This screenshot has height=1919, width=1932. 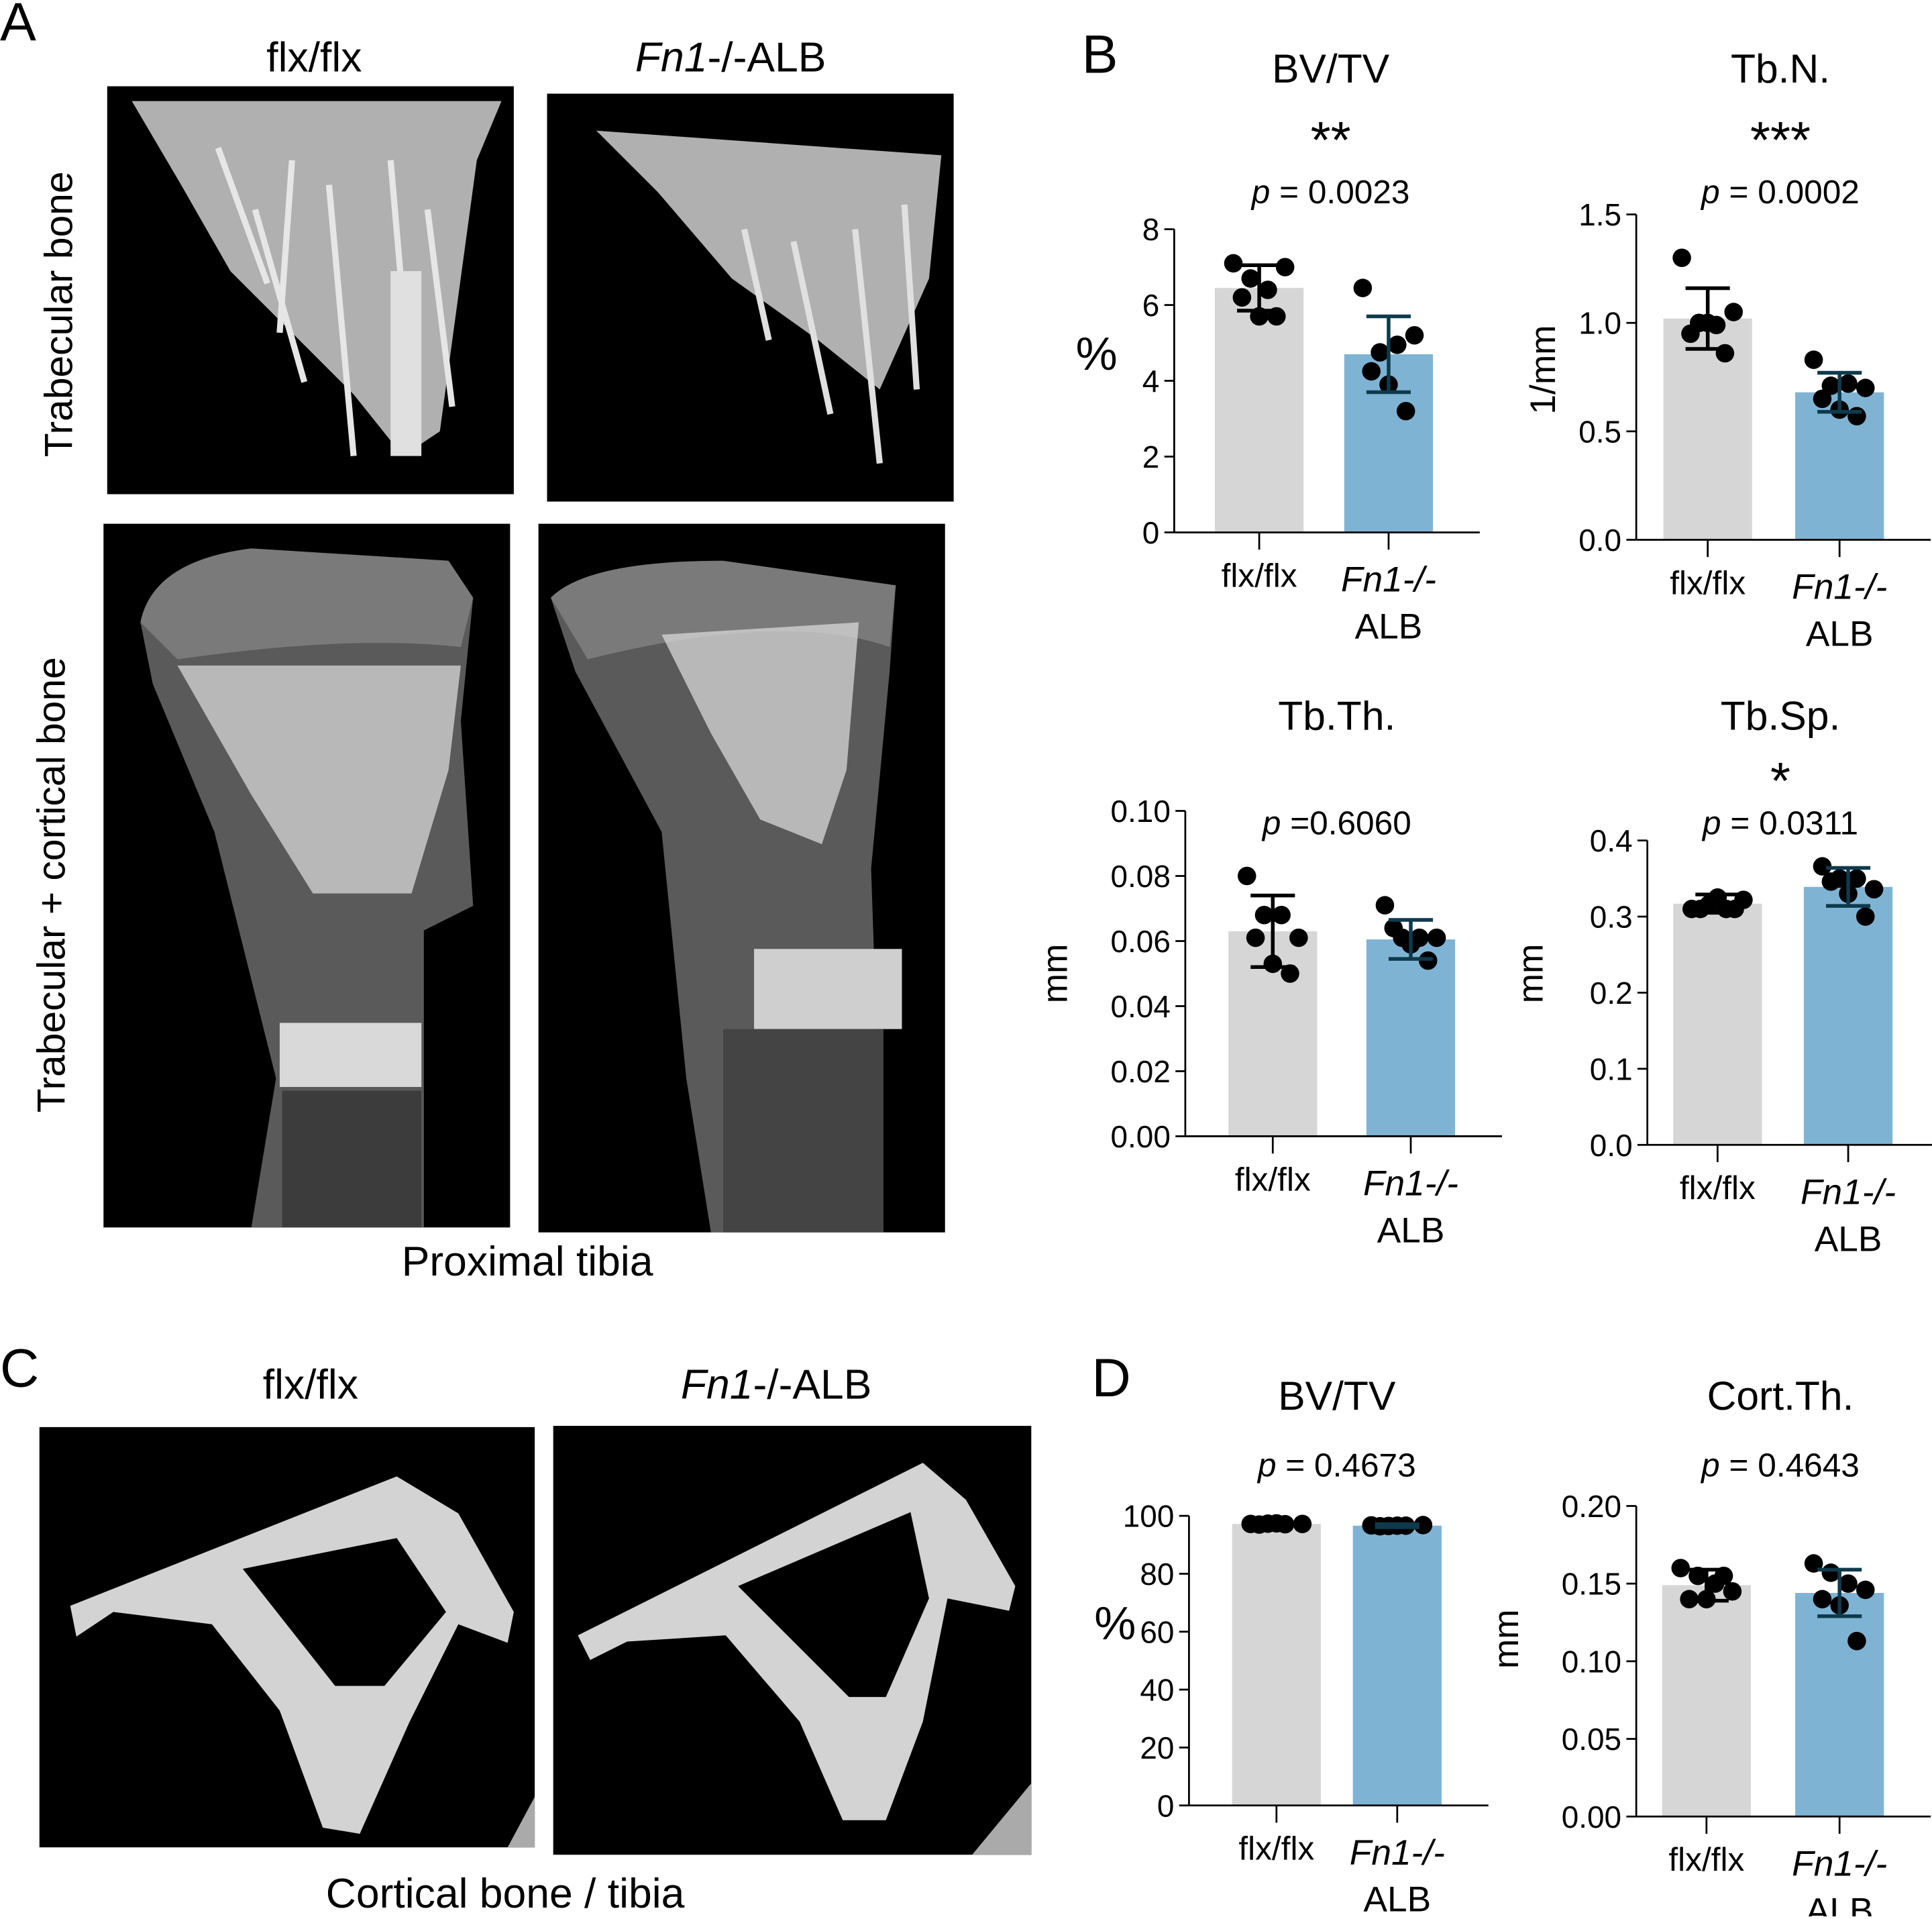 I want to click on y-tick-label: 60, so click(x=1157, y=1631).